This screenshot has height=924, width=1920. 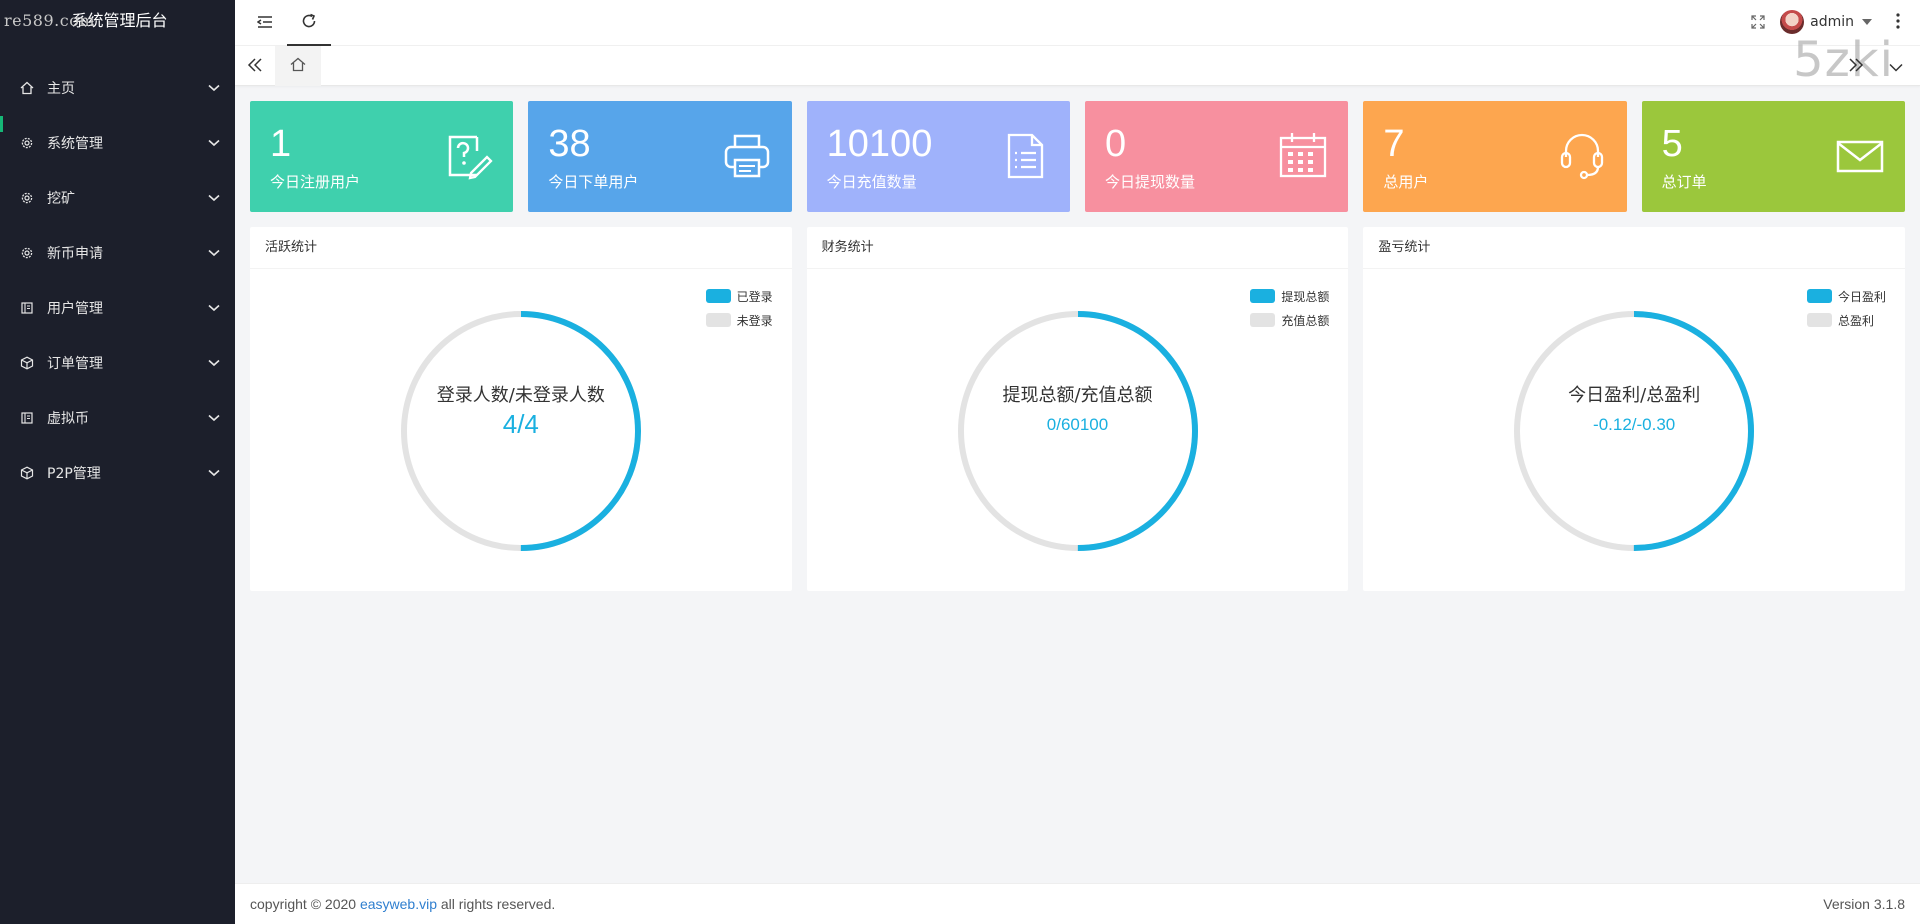 I want to click on mail-icon, so click(x=1860, y=156).